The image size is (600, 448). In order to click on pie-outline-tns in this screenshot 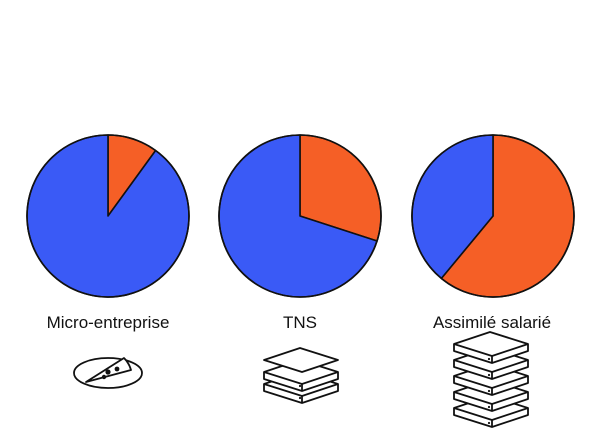, I will do `click(300, 216)`.